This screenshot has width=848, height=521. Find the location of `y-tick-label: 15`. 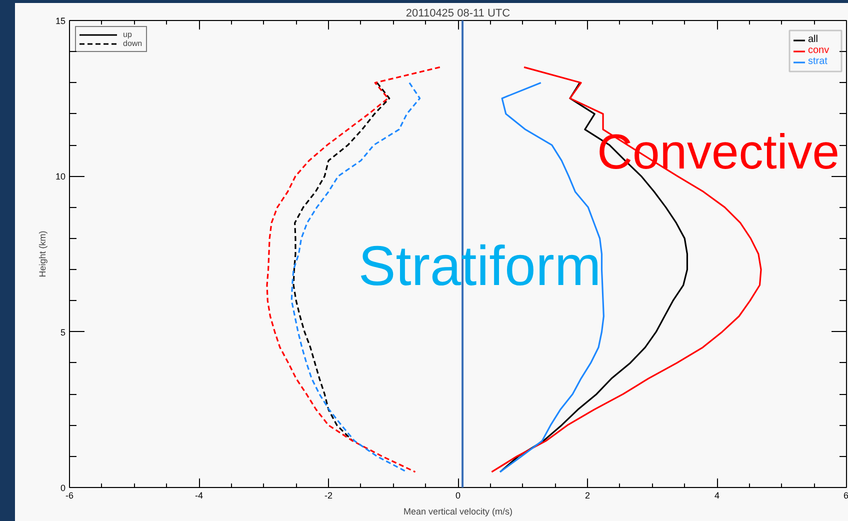

y-tick-label: 15 is located at coordinates (60, 21).